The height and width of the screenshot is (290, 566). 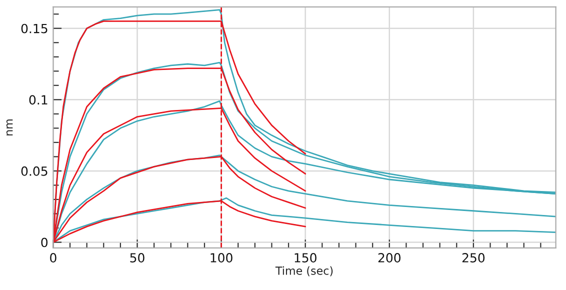 What do you see at coordinates (221, 257) in the screenshot?
I see `x-tick-label: 100` at bounding box center [221, 257].